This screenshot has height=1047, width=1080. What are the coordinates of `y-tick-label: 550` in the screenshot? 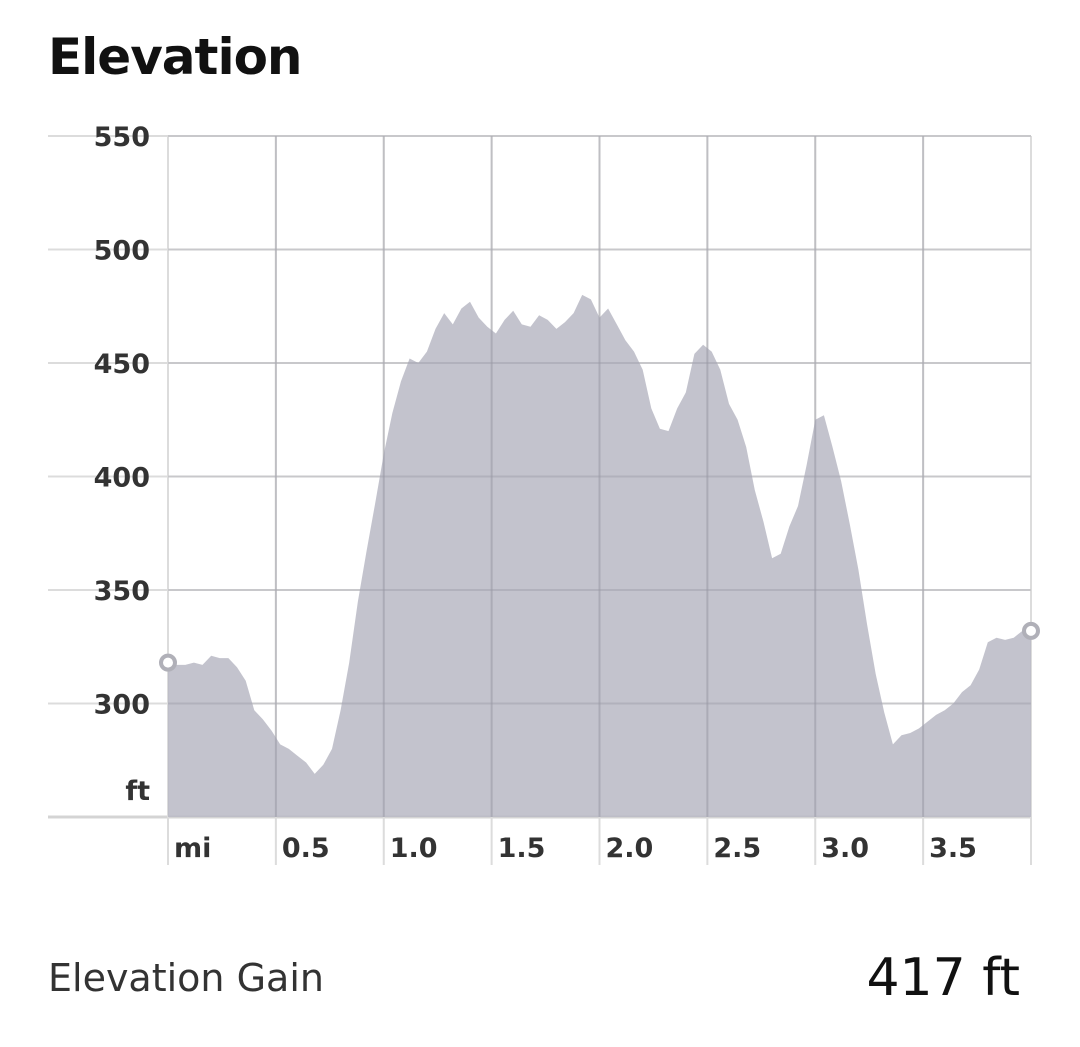 It's located at (122, 137).